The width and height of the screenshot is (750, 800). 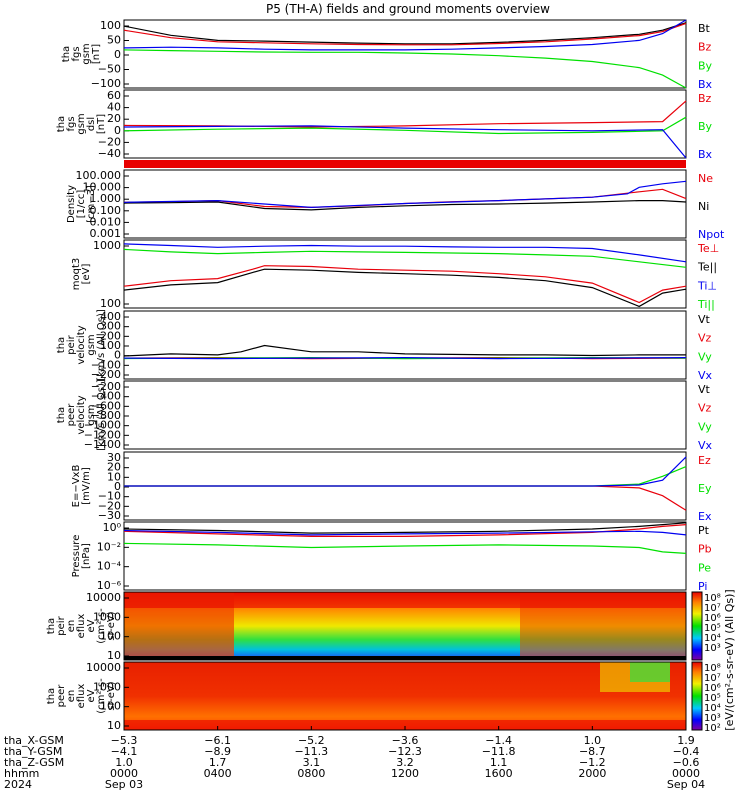 I want to click on y-tick-label: −30, so click(x=109, y=515).